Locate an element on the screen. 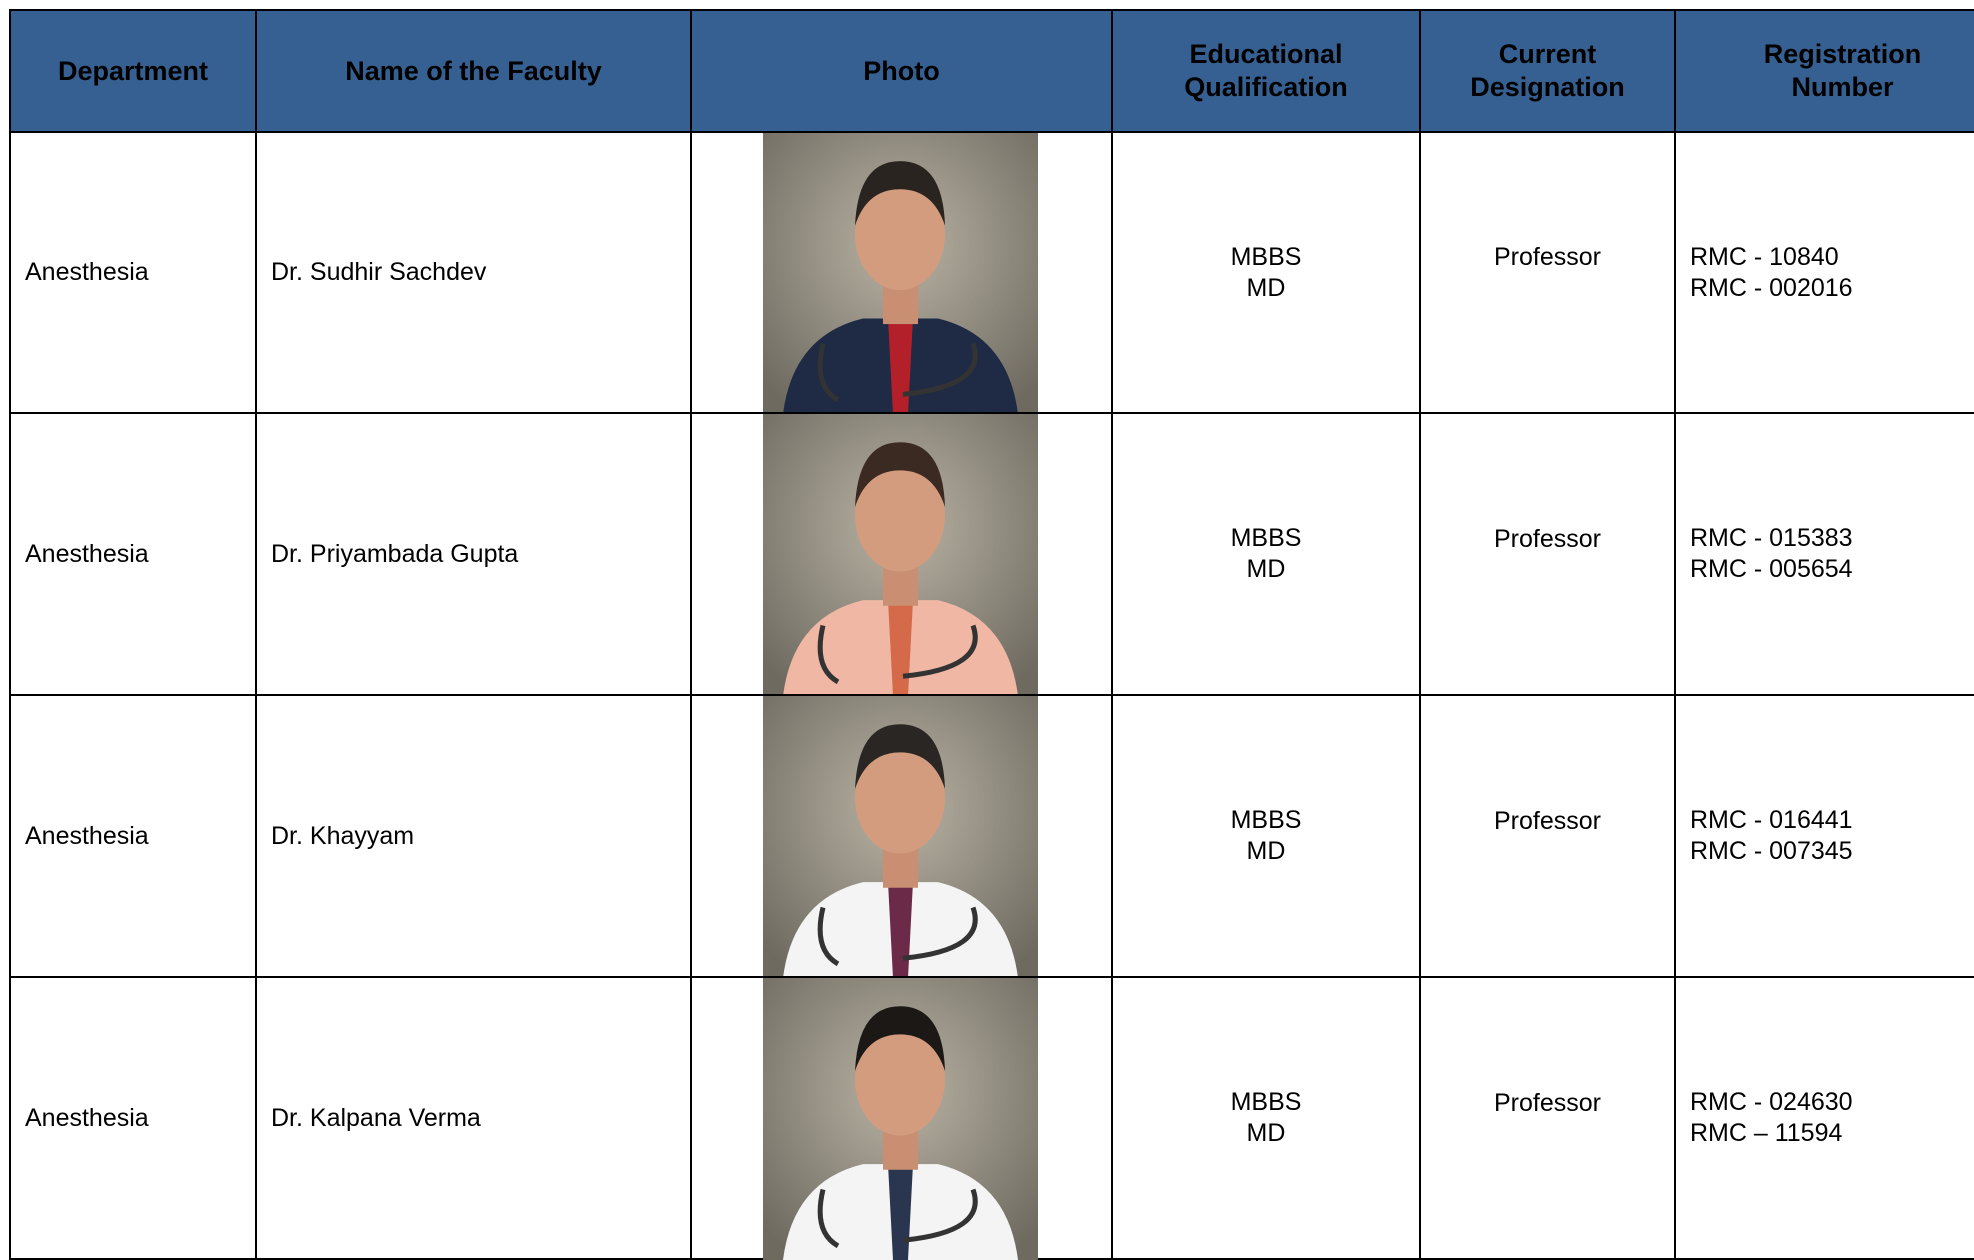 Image resolution: width=1974 pixels, height=1260 pixels. column-heading: Name of the Faculty is located at coordinates (473, 70).